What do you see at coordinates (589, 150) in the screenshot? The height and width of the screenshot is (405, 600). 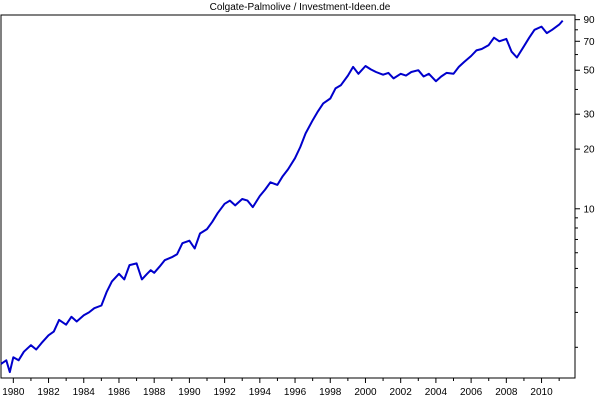 I see `y-tick-label: 20` at bounding box center [589, 150].